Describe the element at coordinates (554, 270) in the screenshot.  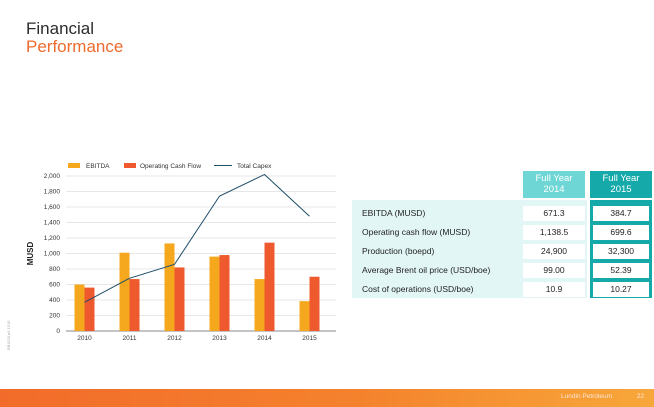
I see `value-2014: 99.00` at that location.